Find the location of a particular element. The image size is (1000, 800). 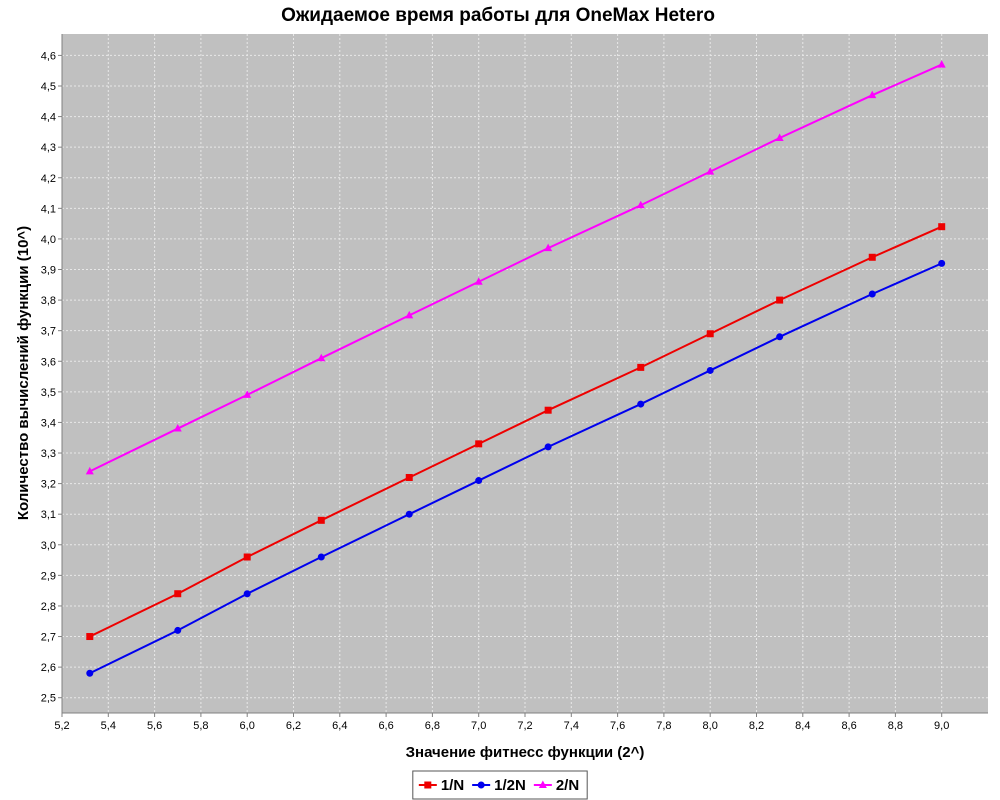

y-tick-label: 3,2 is located at coordinates (48, 485).